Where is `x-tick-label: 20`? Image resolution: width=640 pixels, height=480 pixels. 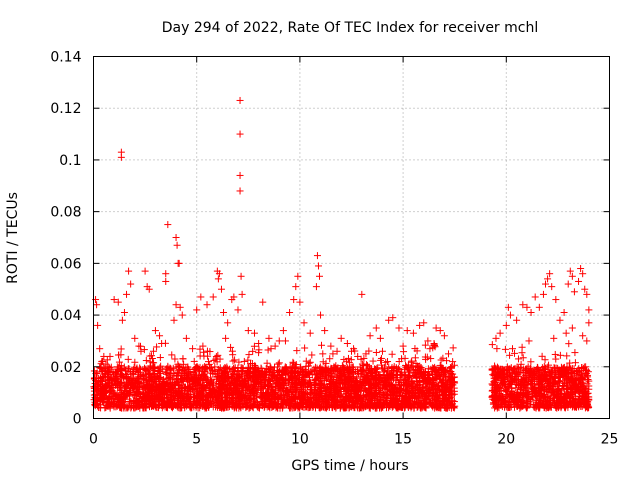
x-tick-label: 20 is located at coordinates (506, 440).